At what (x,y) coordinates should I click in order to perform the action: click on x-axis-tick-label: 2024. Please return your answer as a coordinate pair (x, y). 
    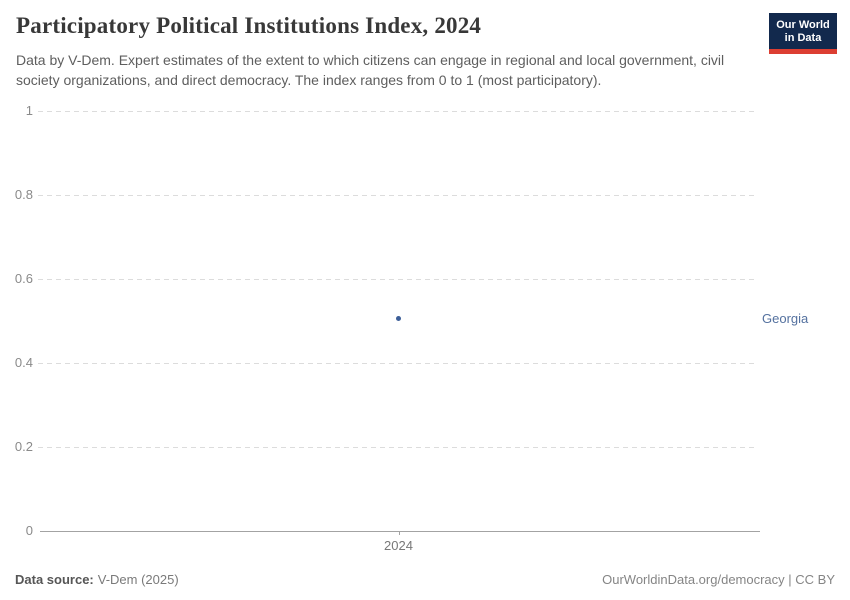
    Looking at the image, I should click on (398, 545).